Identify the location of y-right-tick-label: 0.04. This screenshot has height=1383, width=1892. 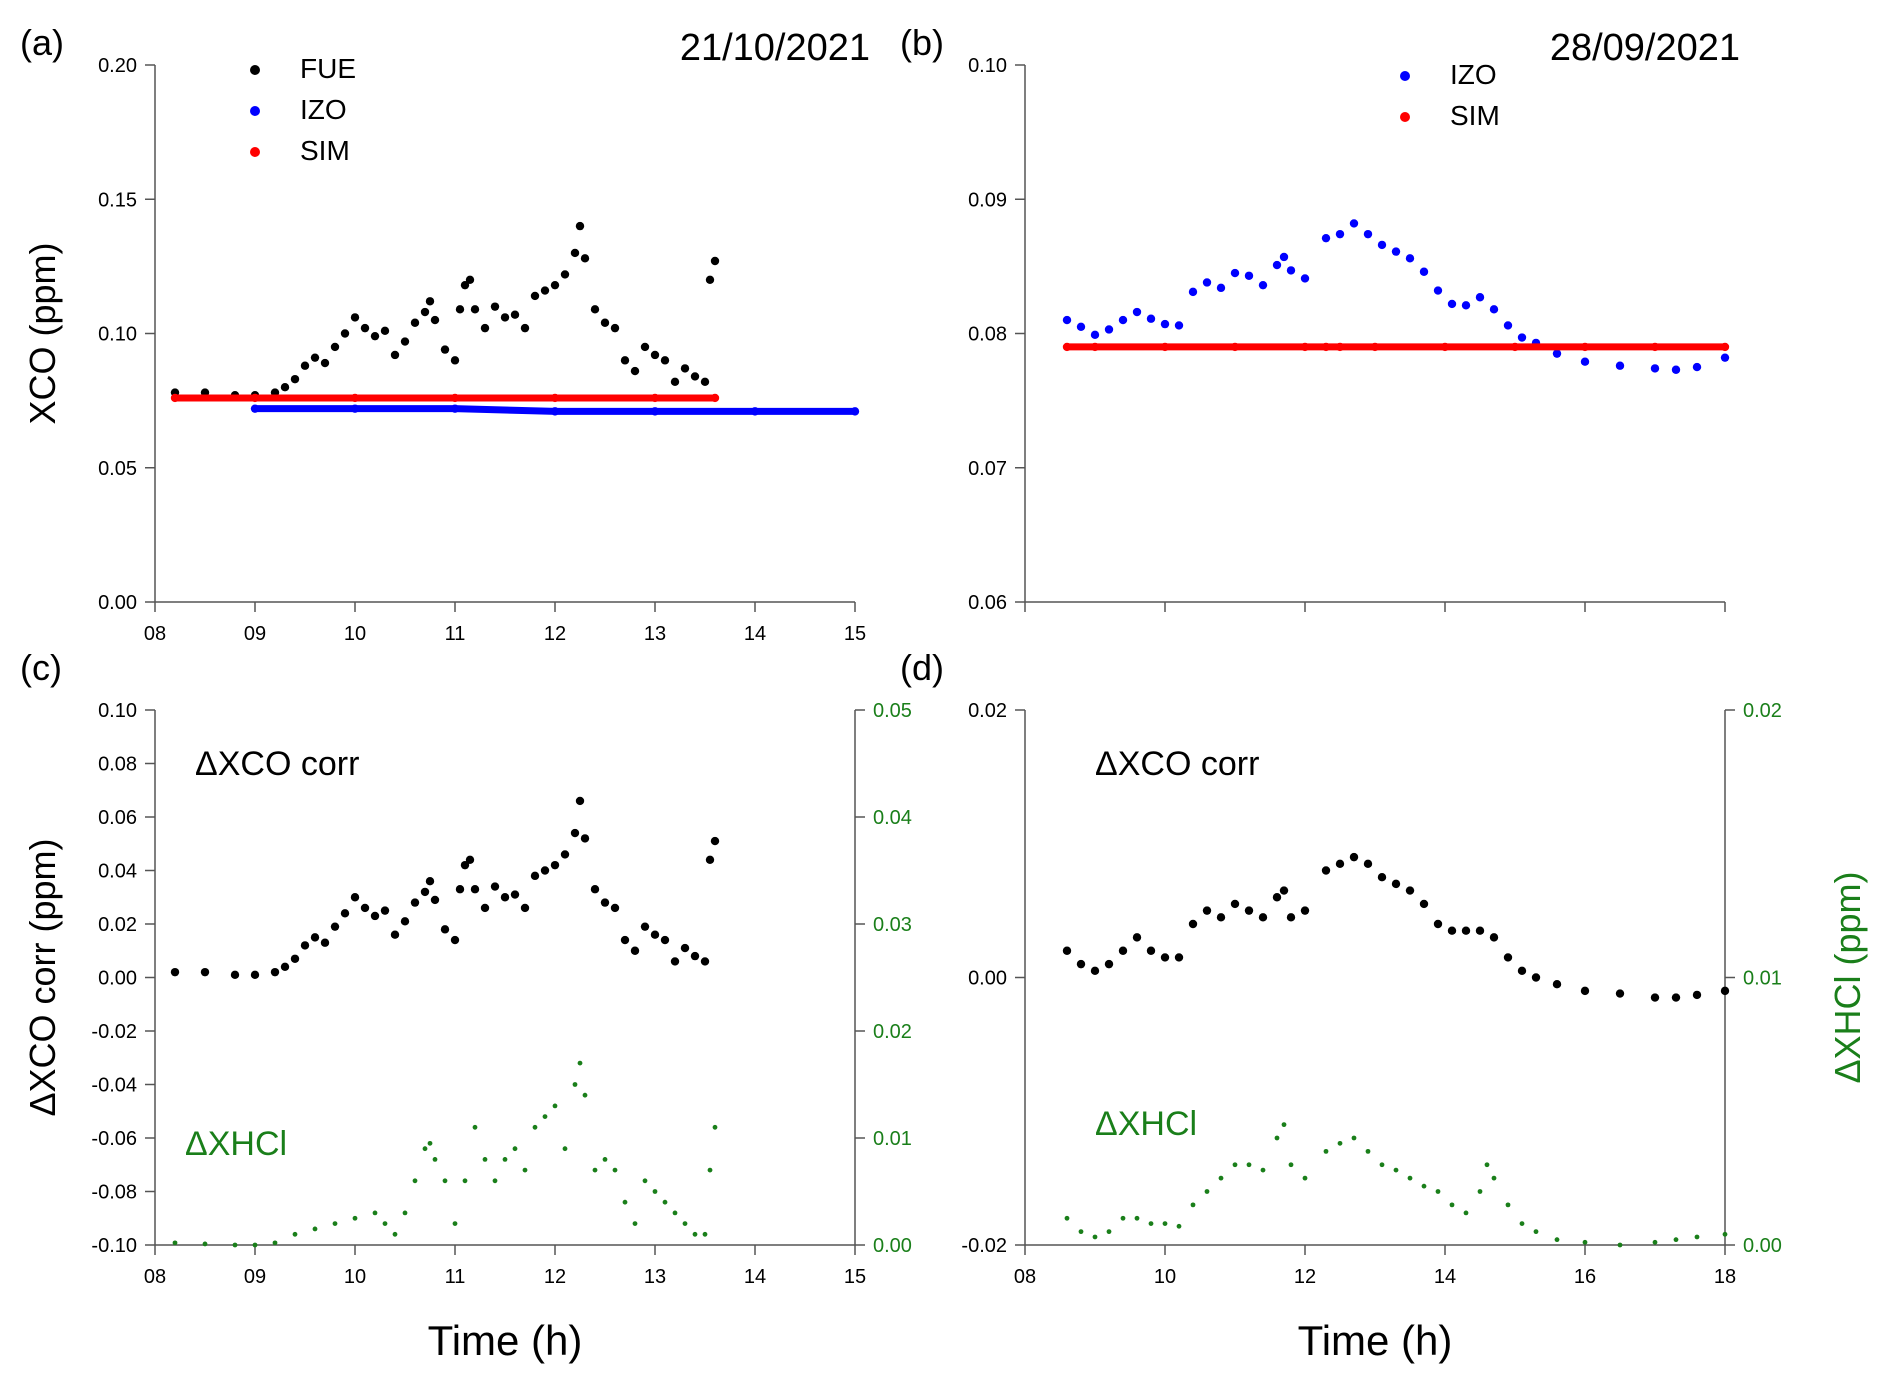
(892, 818).